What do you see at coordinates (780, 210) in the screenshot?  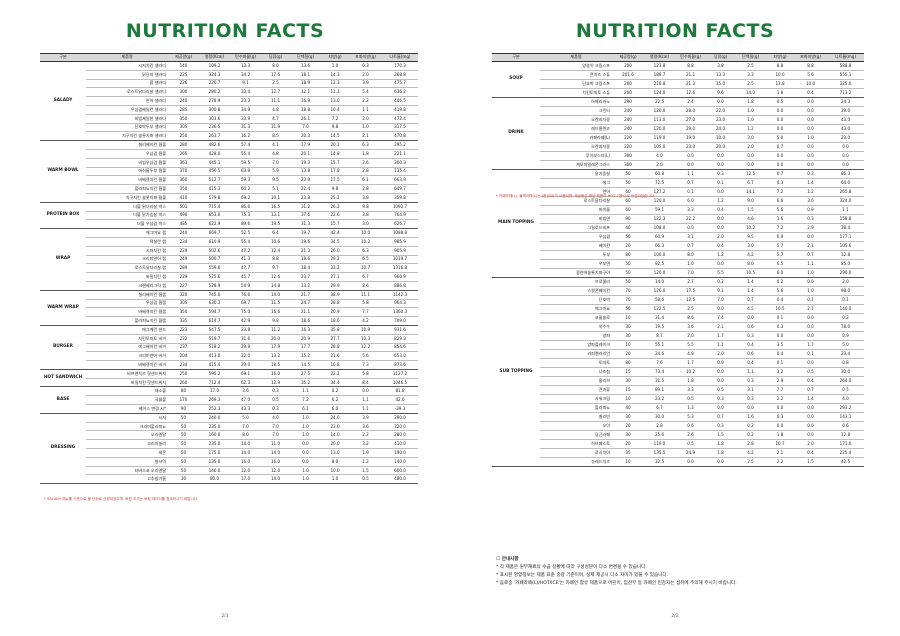 I see `value-cell: 5.6` at bounding box center [780, 210].